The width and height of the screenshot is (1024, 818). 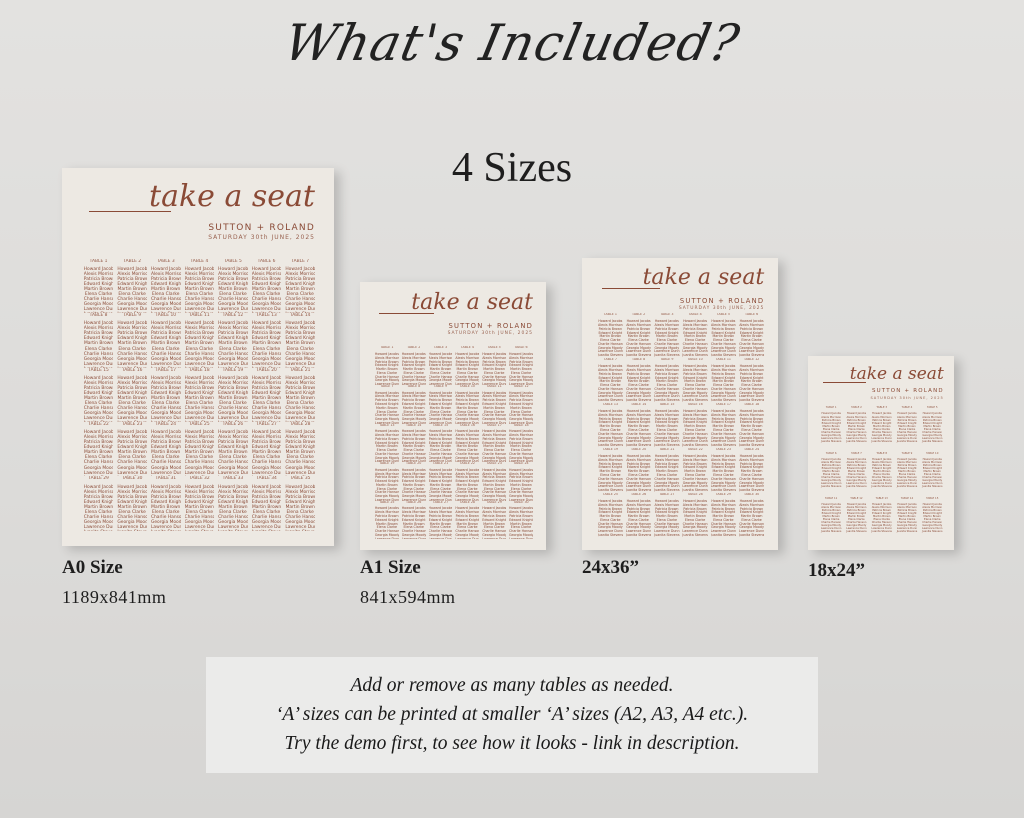 What do you see at coordinates (166, 479) in the screenshot?
I see `table-heading: TABLE 31` at bounding box center [166, 479].